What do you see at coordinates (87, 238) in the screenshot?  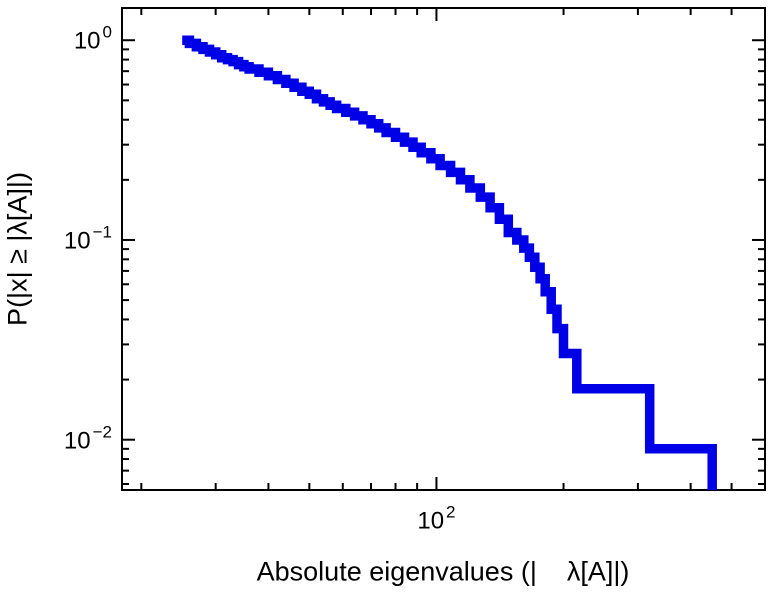 I see `y-tick-label: 10 −1` at bounding box center [87, 238].